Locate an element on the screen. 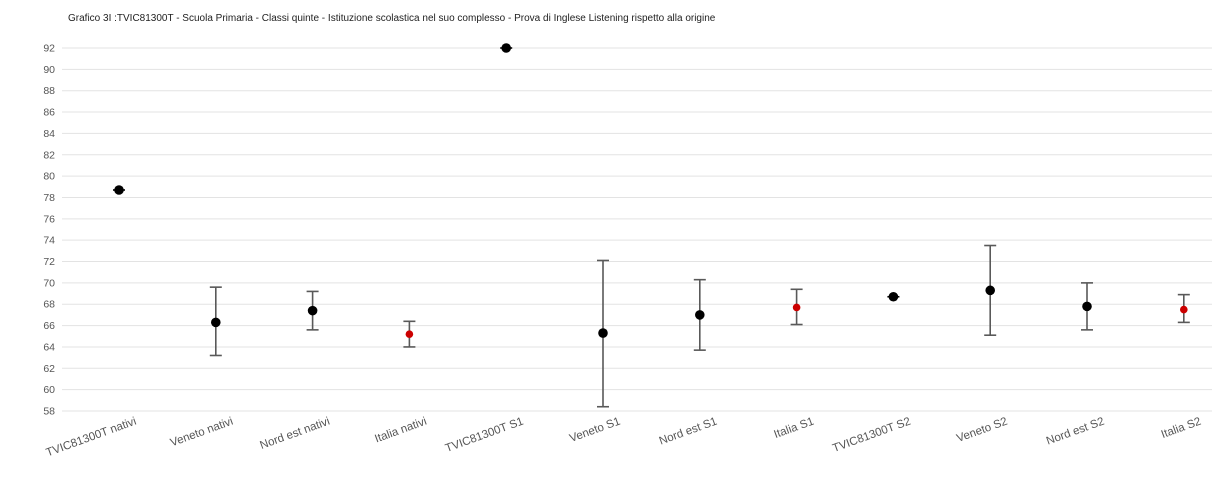  x-tick-label: Nord est nativi is located at coordinates (294, 434).